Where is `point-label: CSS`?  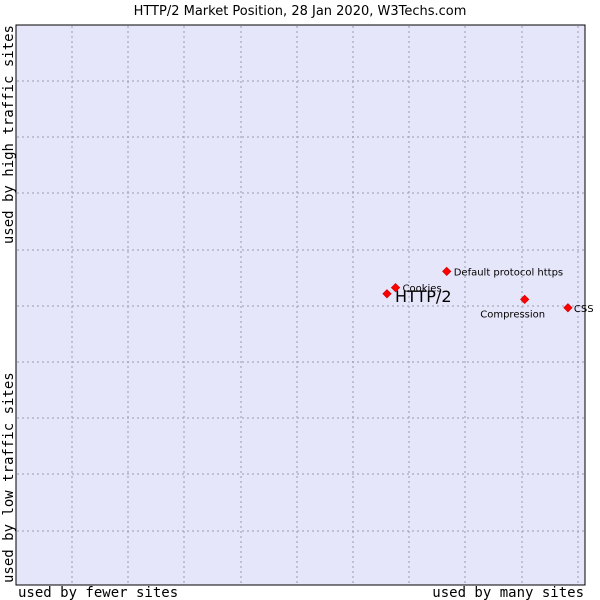
point-label: CSS is located at coordinates (584, 309).